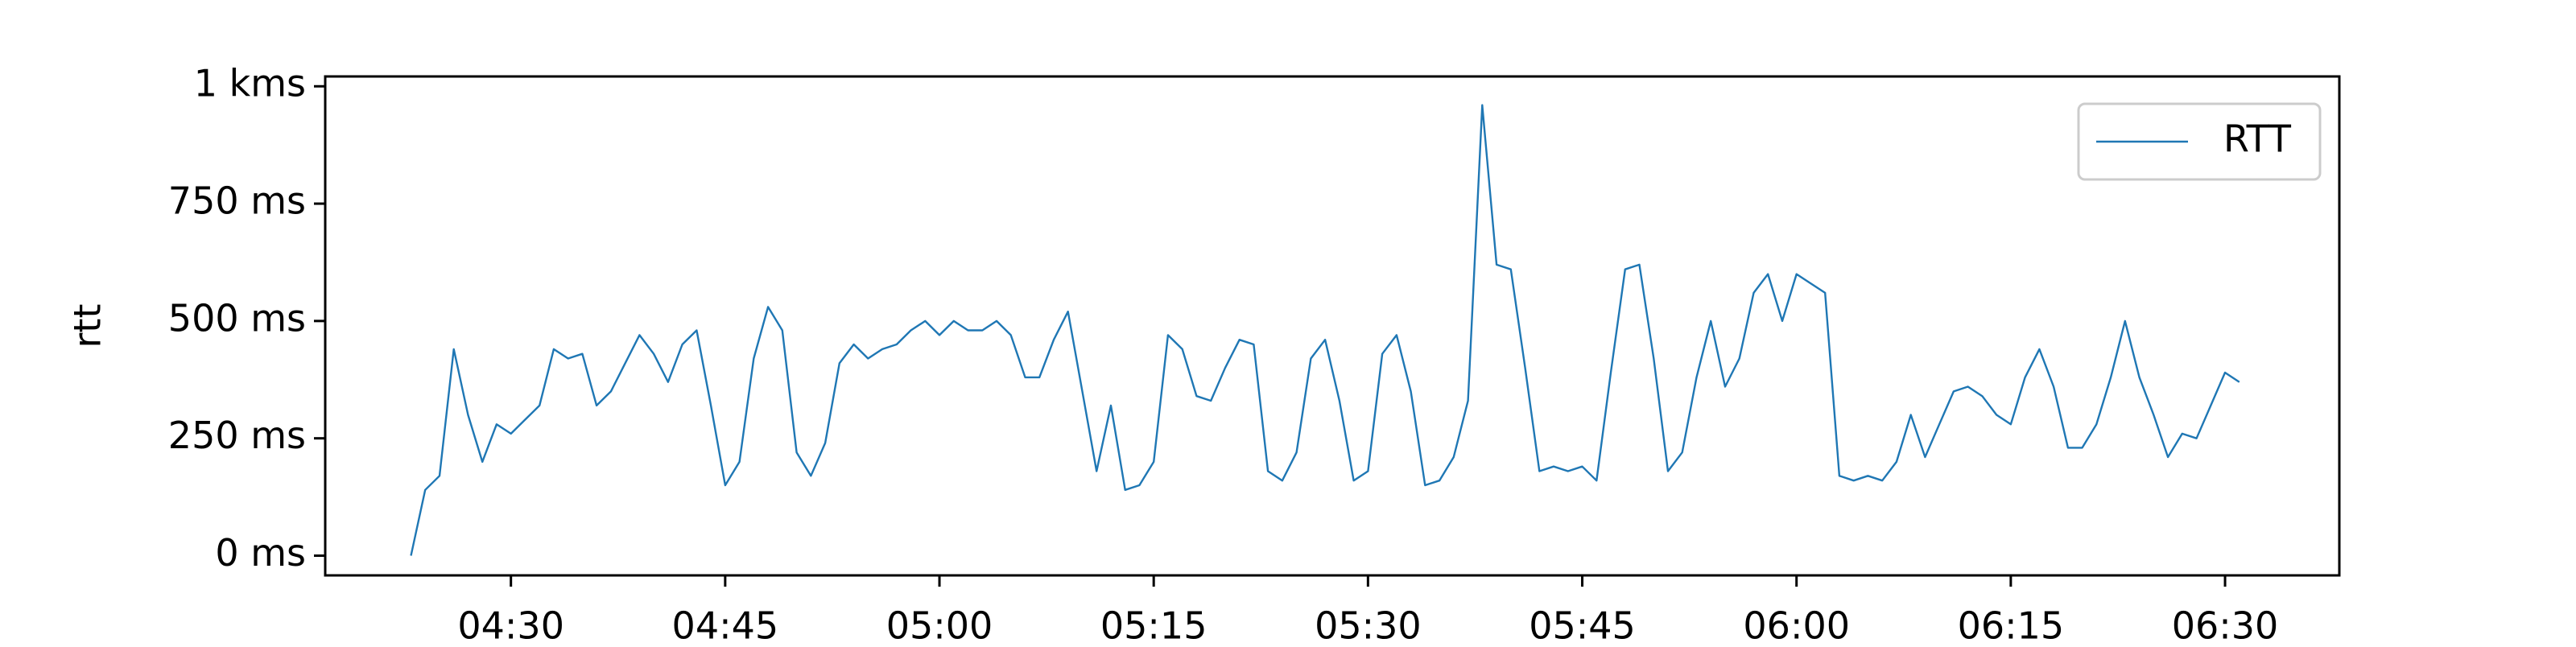  Describe the element at coordinates (2257, 139) in the screenshot. I see `legend-label: RTT` at that location.